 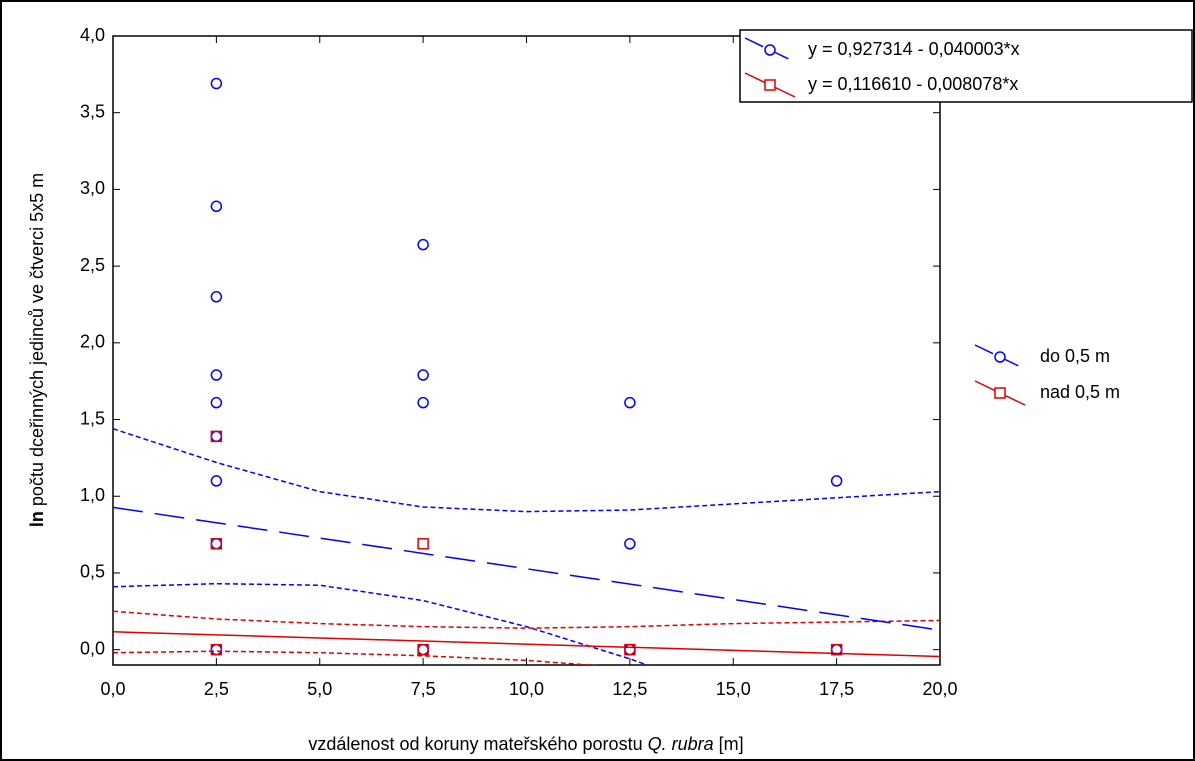 What do you see at coordinates (92, 111) in the screenshot?
I see `y-tick-label: 3,5` at bounding box center [92, 111].